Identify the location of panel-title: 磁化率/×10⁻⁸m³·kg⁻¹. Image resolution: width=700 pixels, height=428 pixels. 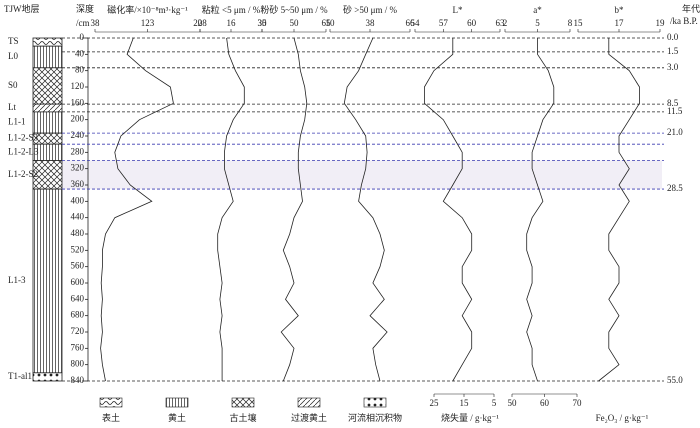
(147, 9).